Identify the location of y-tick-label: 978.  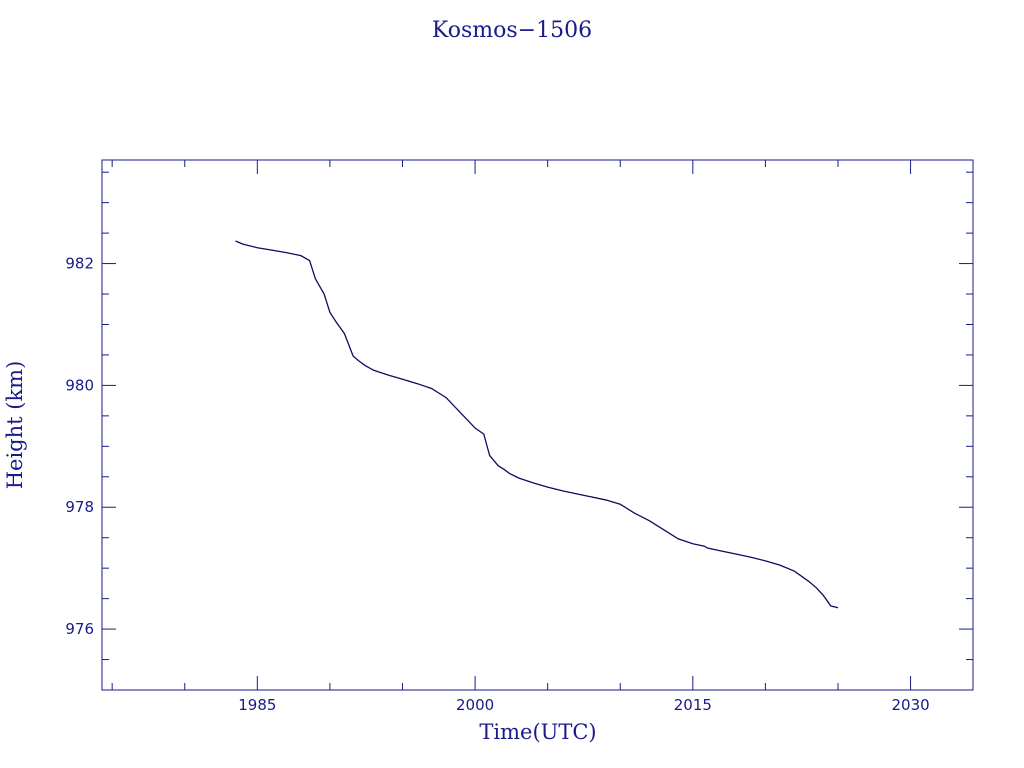
(79, 507).